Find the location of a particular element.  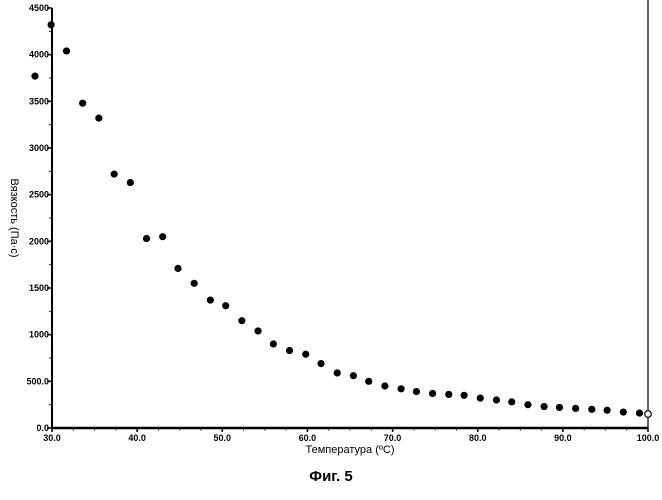

y-axis-title: Вязкость (Па·с) is located at coordinates (14, 217).